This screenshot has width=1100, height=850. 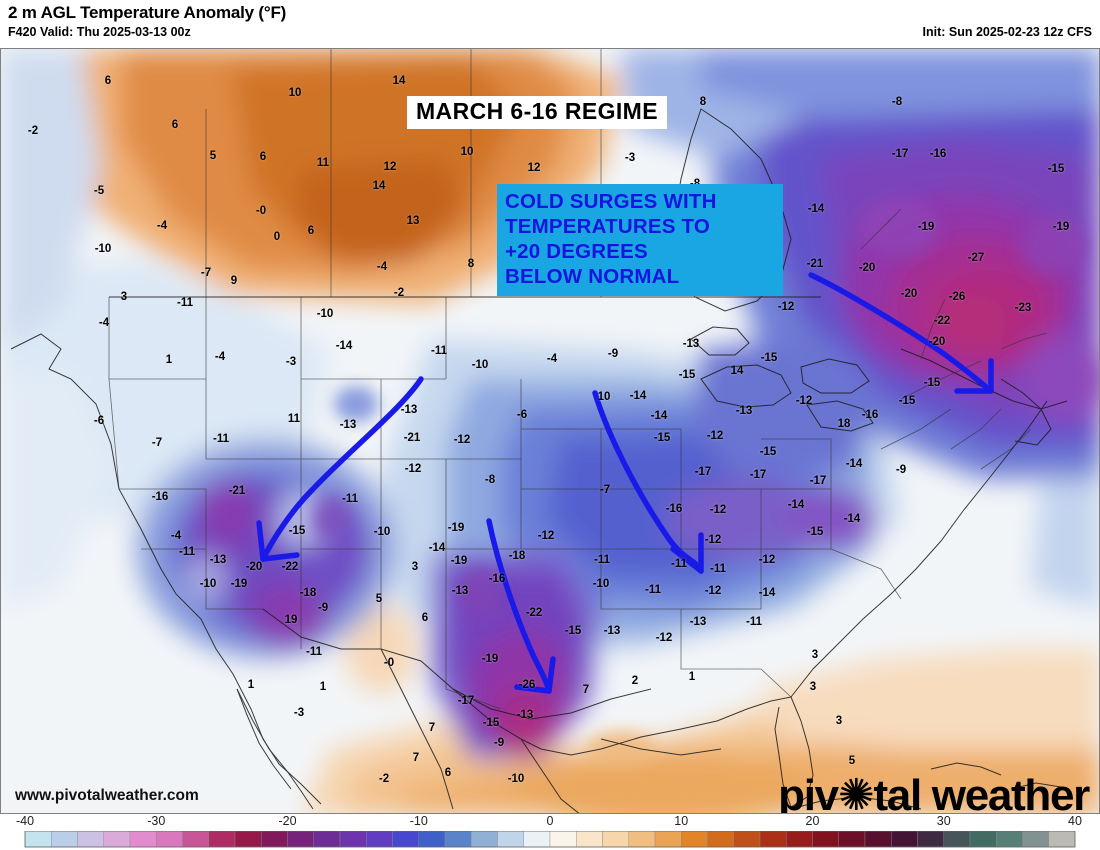 What do you see at coordinates (537, 112) in the screenshot?
I see `regime-annotation: MARCH 6-16 REGIME` at bounding box center [537, 112].